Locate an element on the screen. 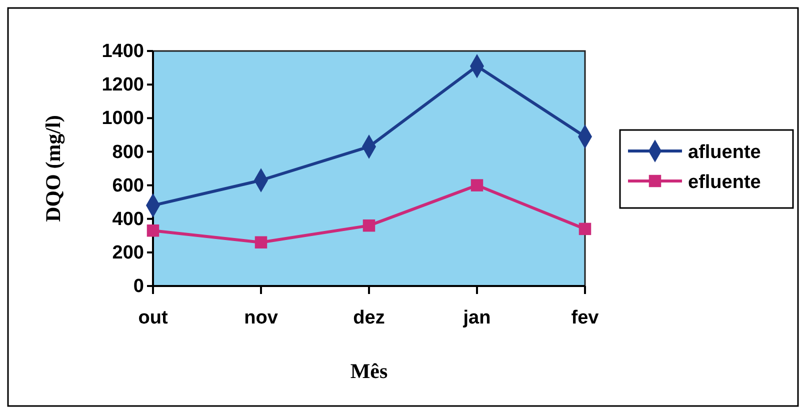 Image resolution: width=801 pixels, height=412 pixels. y-tick-label: 1400 is located at coordinates (123, 51).